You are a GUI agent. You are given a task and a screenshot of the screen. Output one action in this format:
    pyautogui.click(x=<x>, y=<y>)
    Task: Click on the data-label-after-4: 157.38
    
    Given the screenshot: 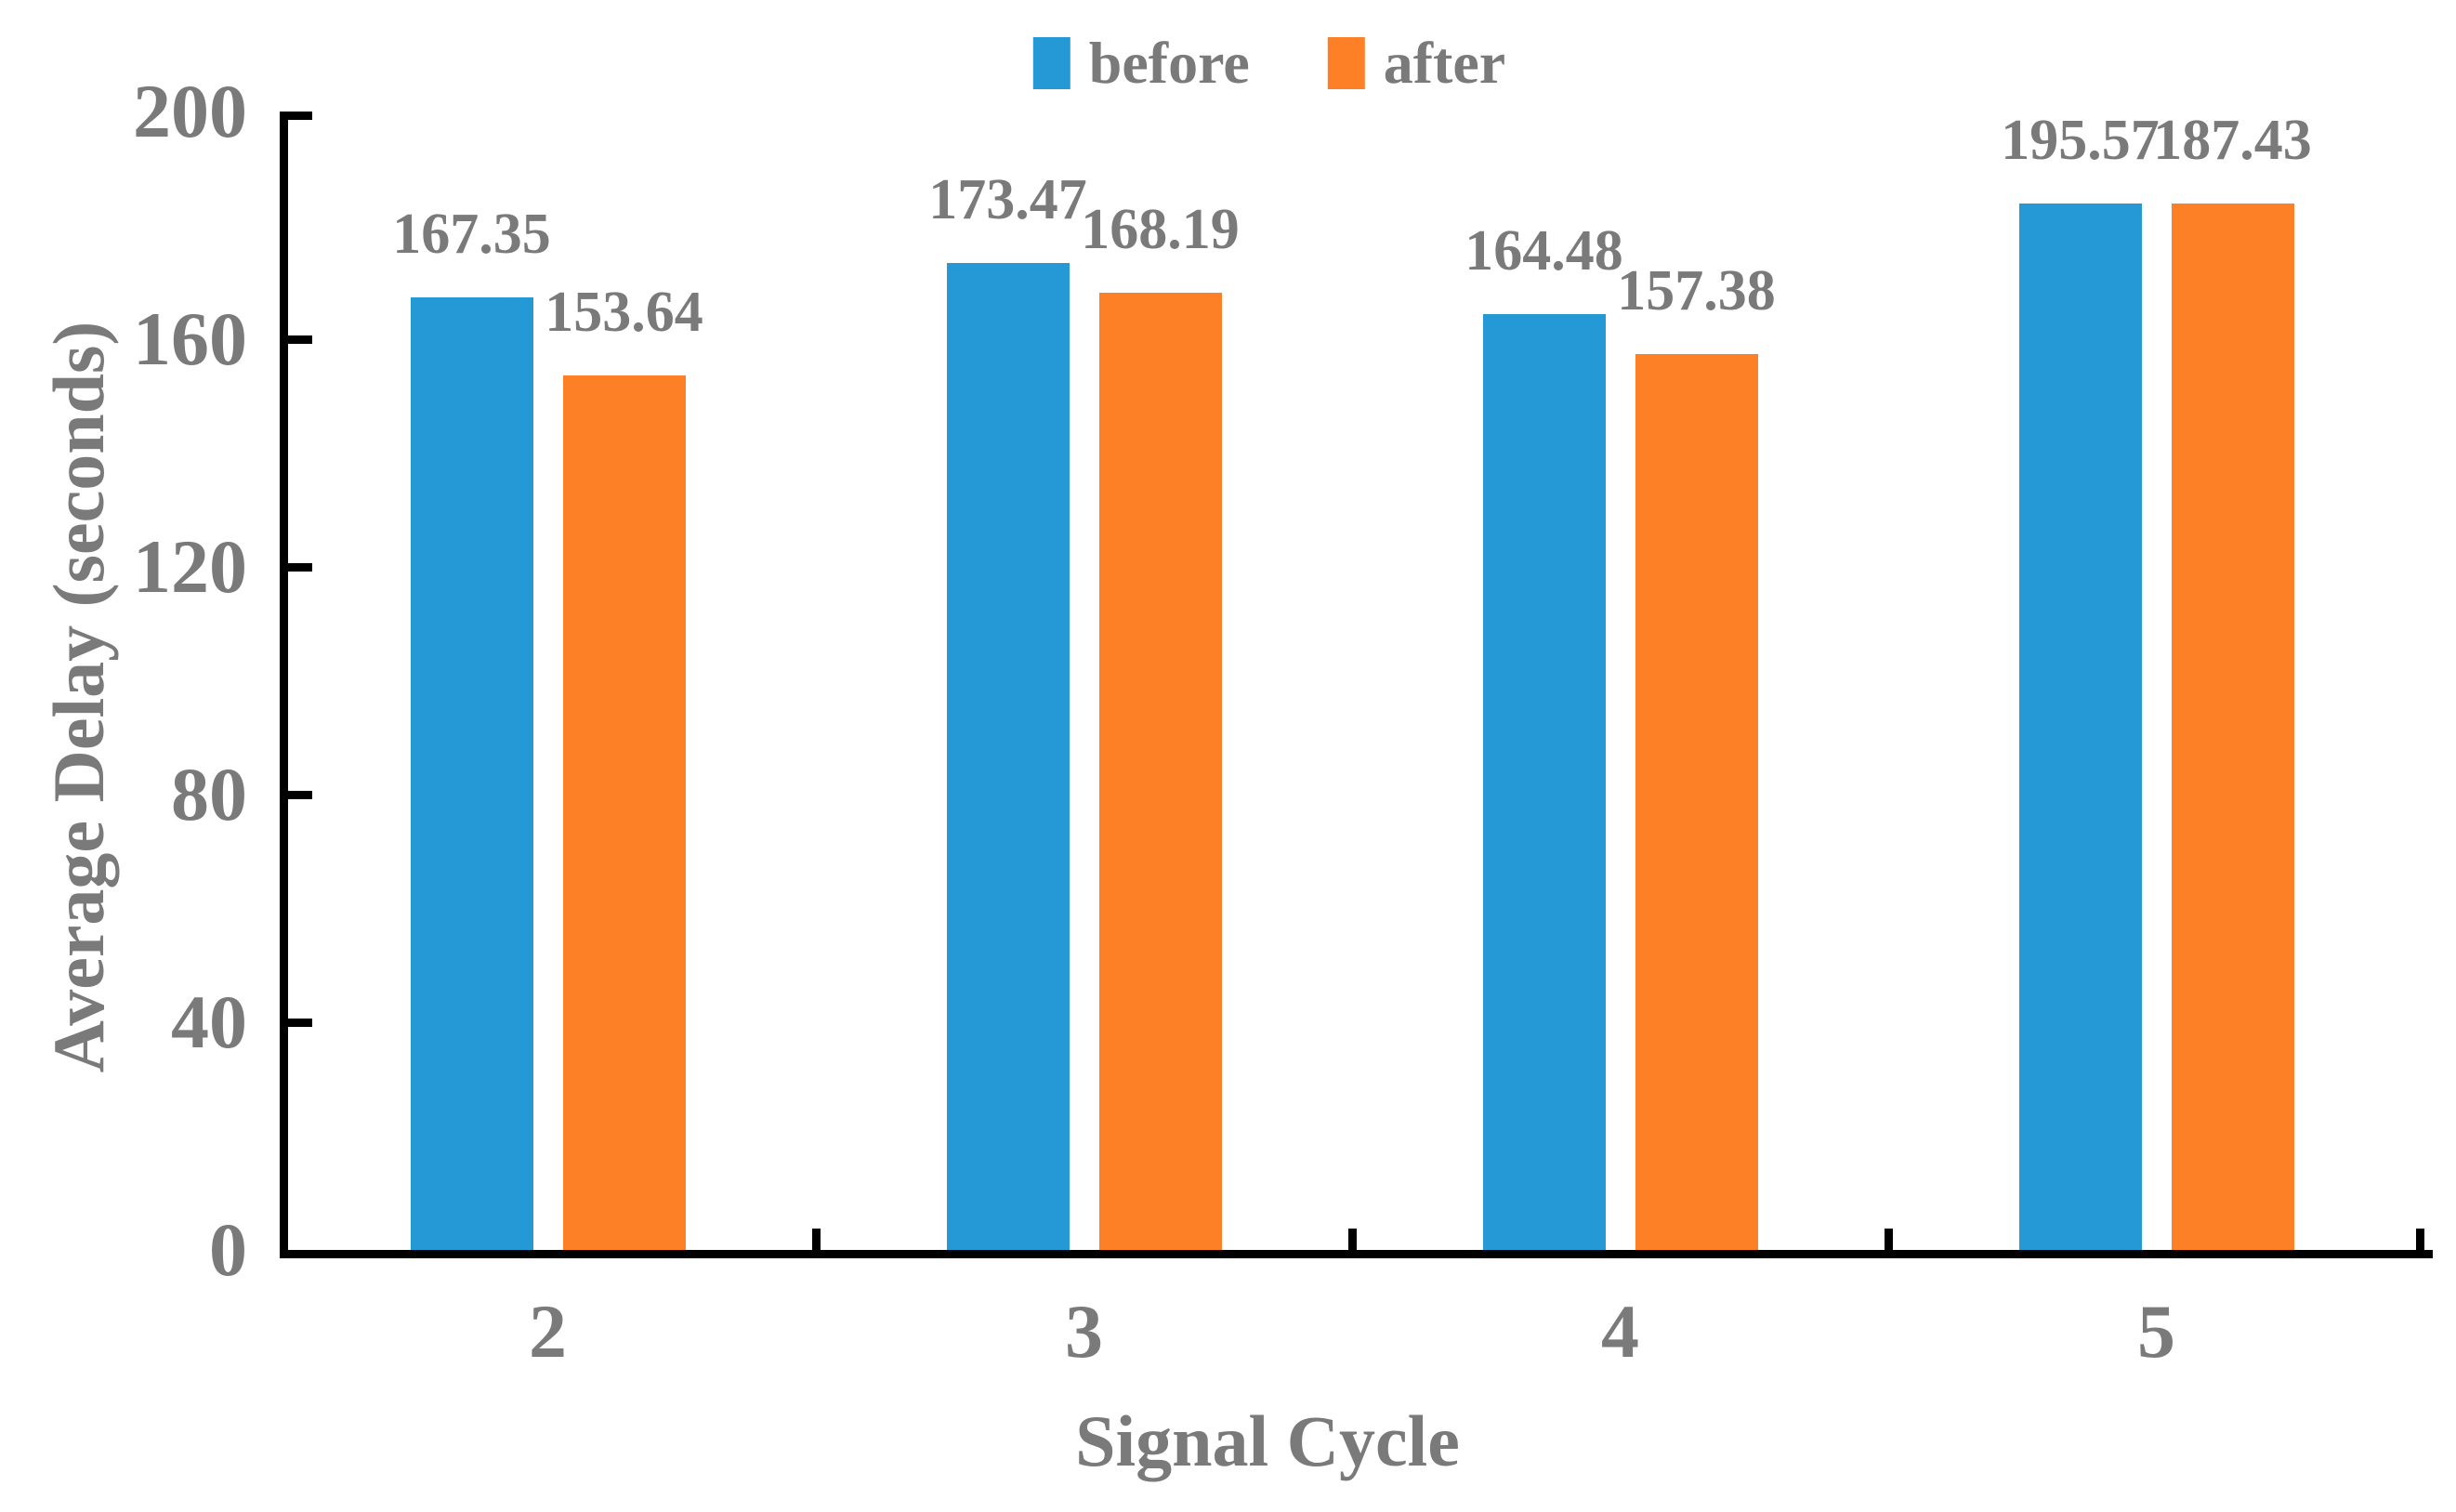 What is the action you would take?
    pyautogui.click(x=1696, y=291)
    